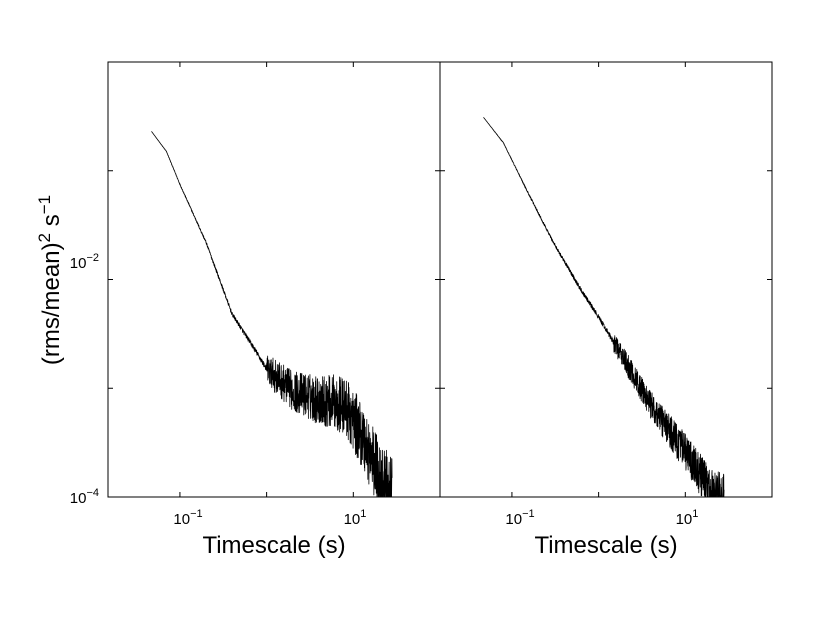 The height and width of the screenshot is (623, 830). Describe the element at coordinates (355, 518) in the screenshot. I see `left-xtick-label-2: 10¹` at that location.